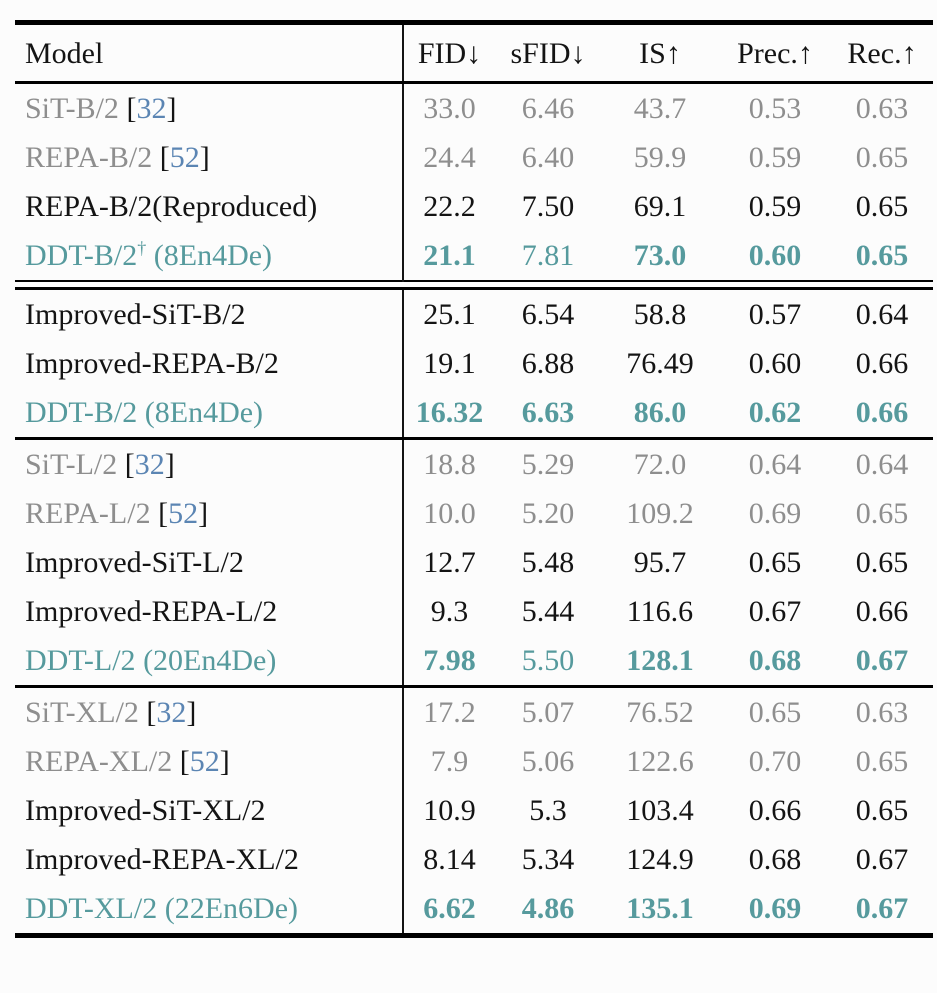  I want to click on metric-cell-fid: 7.9, so click(448, 761).